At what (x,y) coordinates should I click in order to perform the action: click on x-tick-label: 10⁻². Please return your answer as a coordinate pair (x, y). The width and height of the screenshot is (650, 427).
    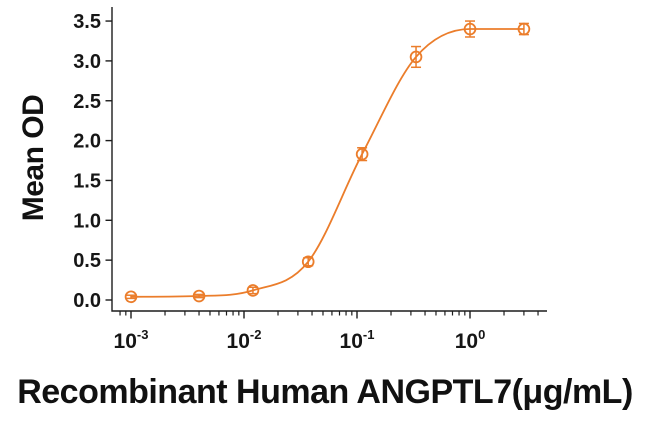
    Looking at the image, I should click on (244, 340).